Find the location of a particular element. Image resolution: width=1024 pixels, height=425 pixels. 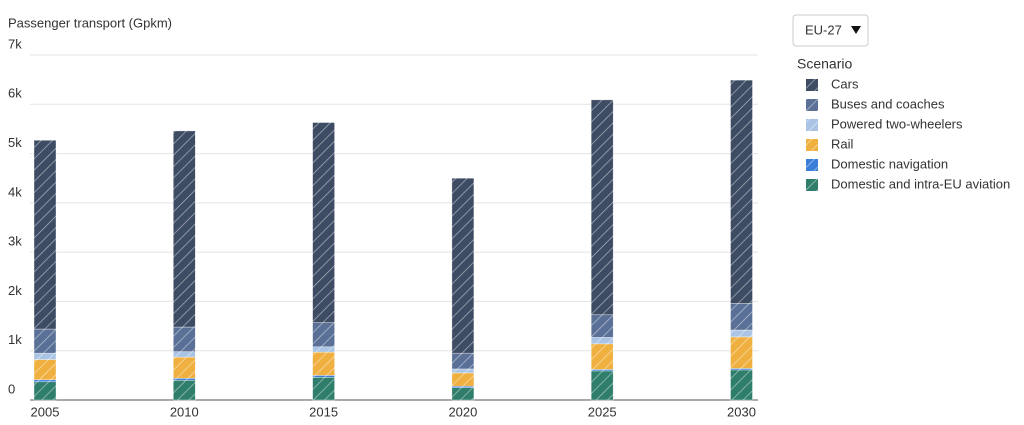

y-axis-title: Passenger transport (Gpkm) is located at coordinates (90, 22).